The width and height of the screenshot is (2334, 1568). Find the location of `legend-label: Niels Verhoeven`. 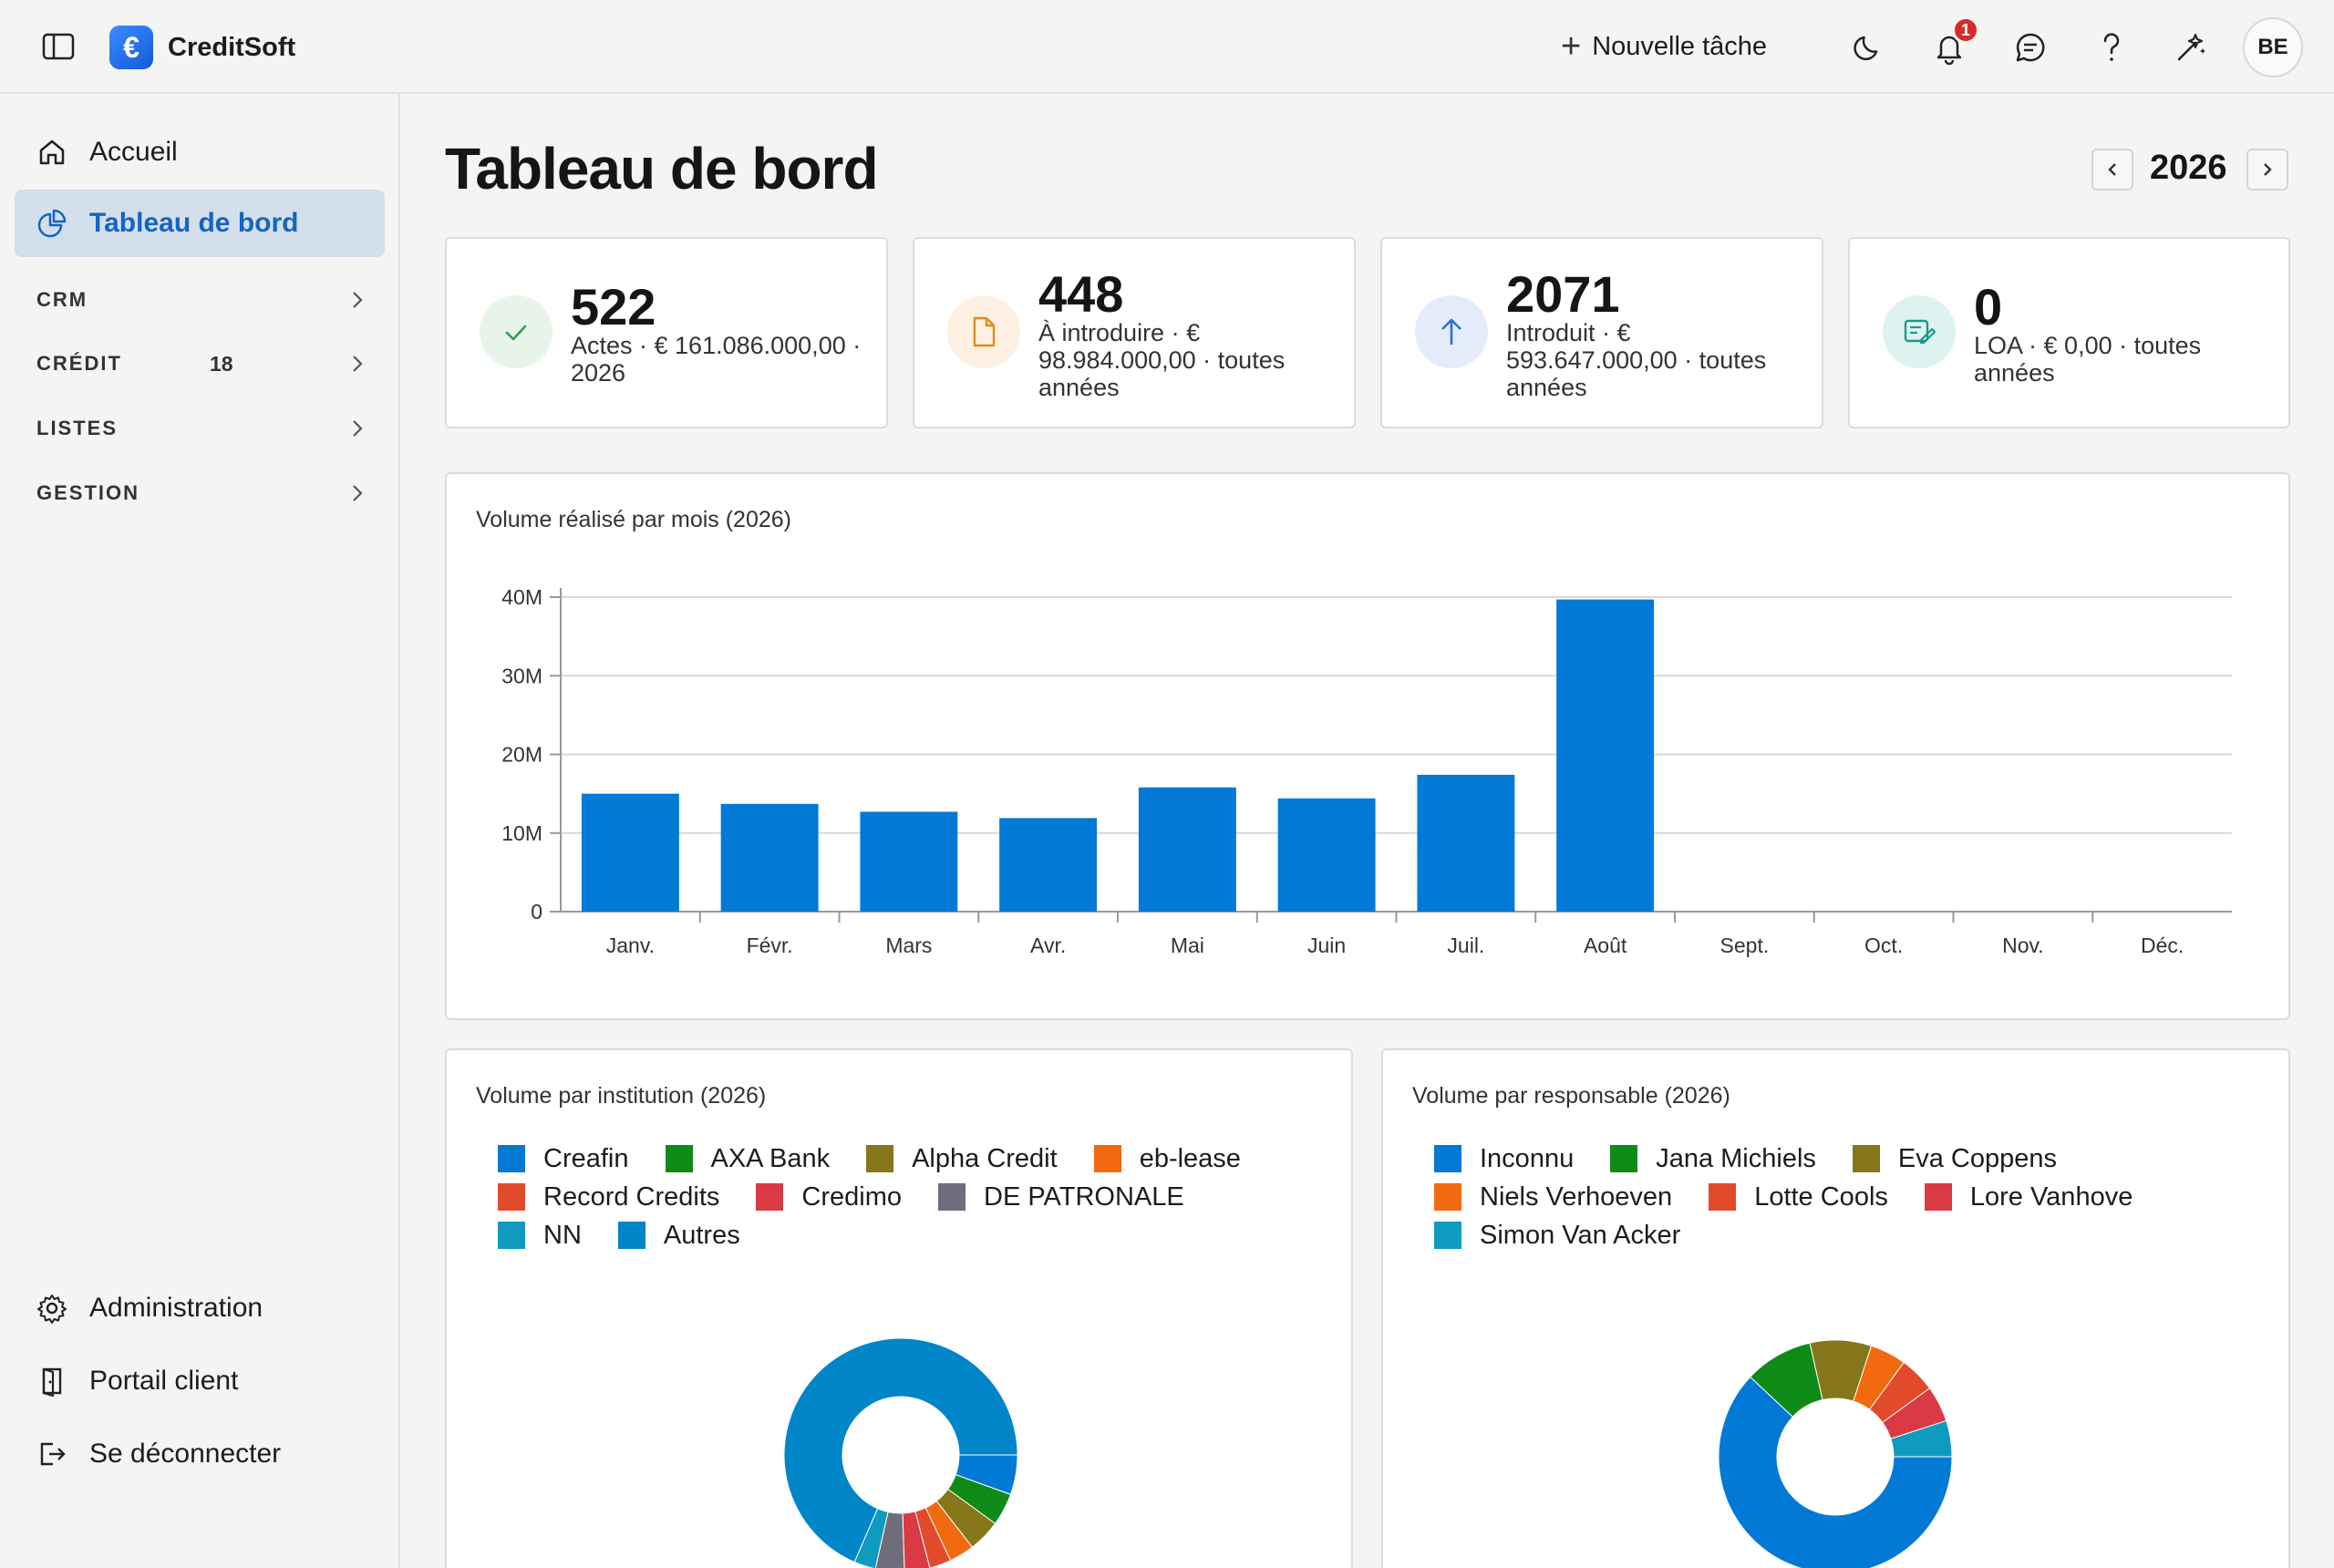

legend-label: Niels Verhoeven is located at coordinates (1576, 1196).